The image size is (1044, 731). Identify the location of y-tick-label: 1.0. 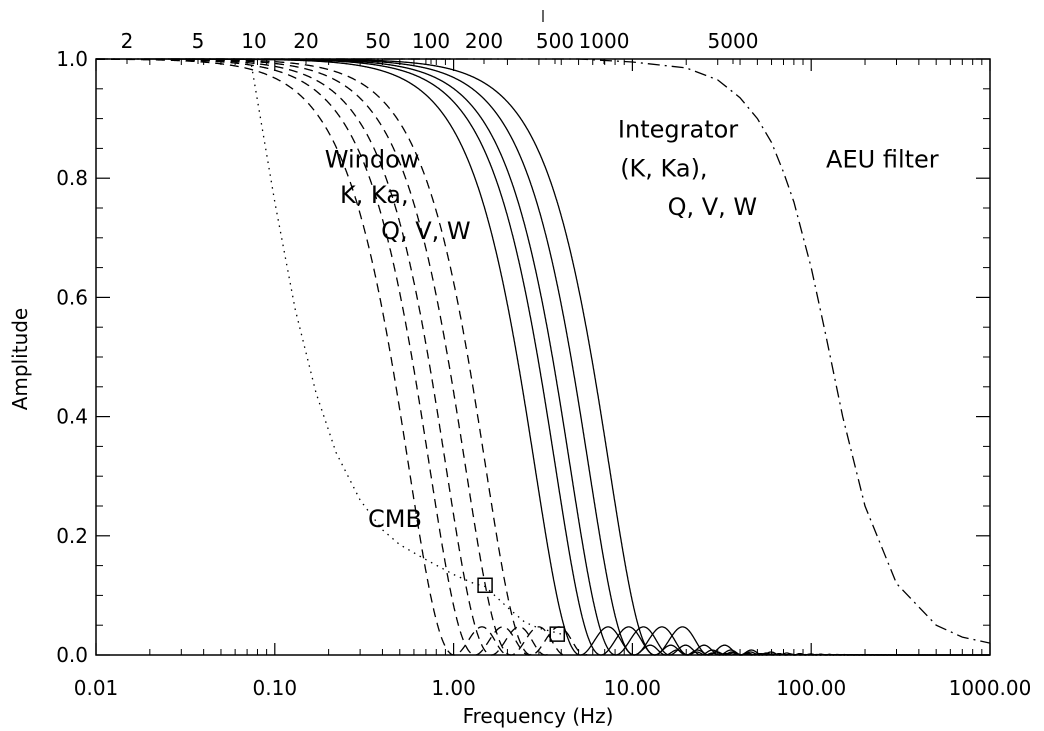
(72, 59).